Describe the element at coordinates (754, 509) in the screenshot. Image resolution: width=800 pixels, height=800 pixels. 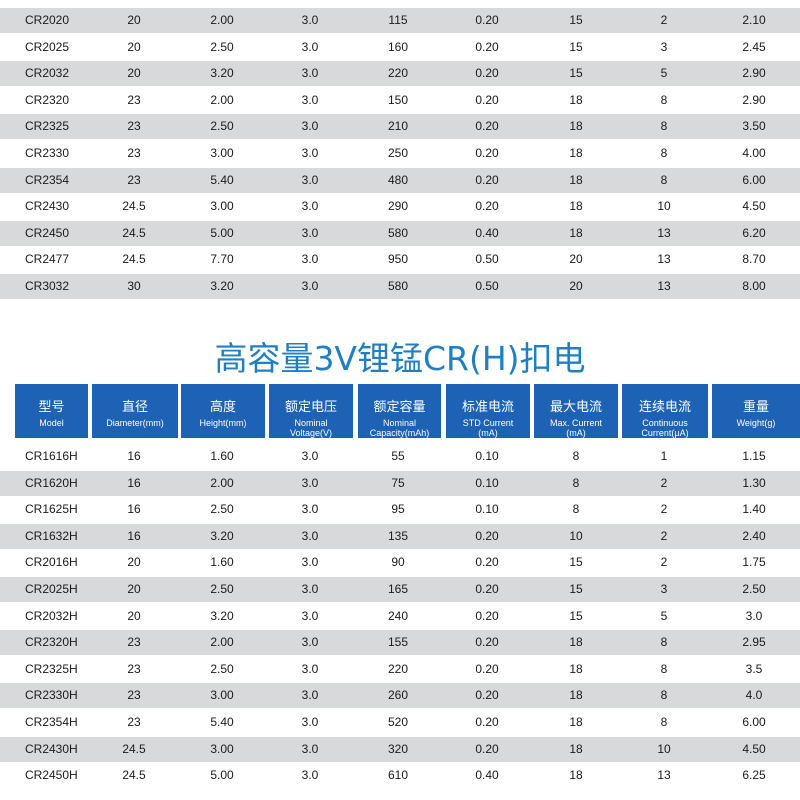
I see `data-cell: 1.40` at that location.